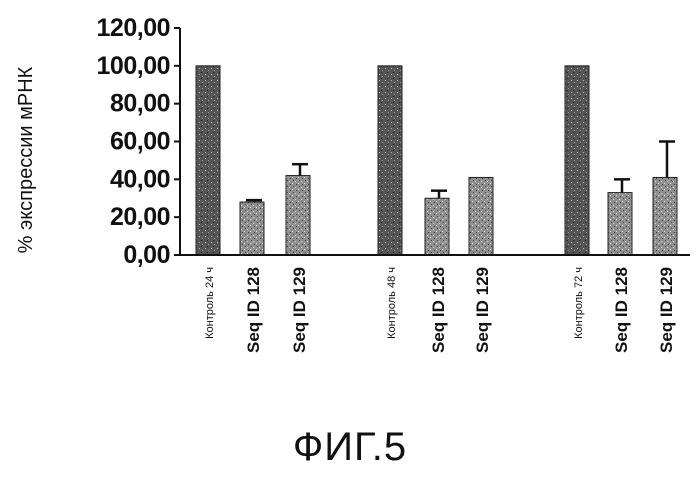 This screenshot has width=700, height=482. I want to click on x-tick-label: Контроль 24 ч, so click(210, 303).